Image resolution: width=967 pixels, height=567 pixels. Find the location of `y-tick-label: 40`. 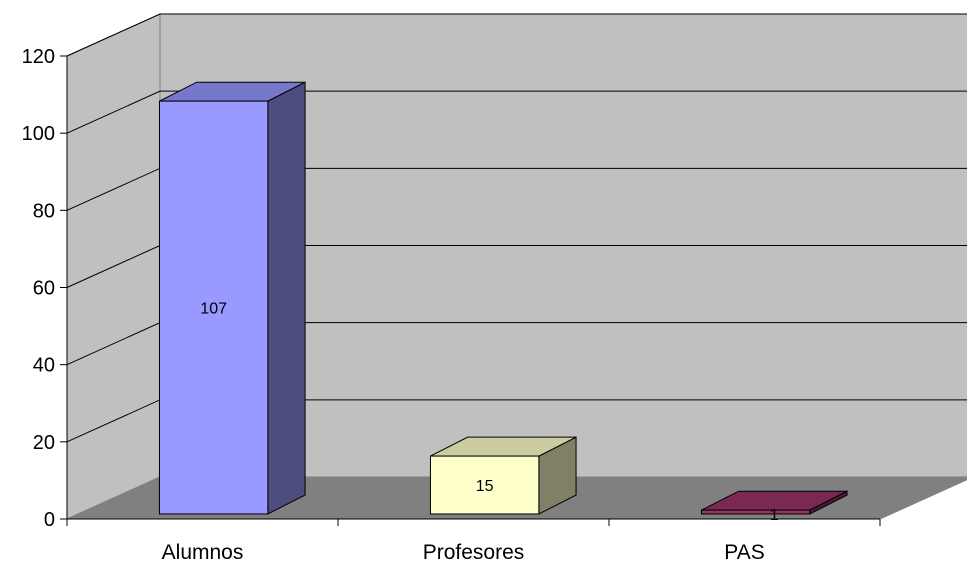

y-tick-label: 40 is located at coordinates (44, 366).